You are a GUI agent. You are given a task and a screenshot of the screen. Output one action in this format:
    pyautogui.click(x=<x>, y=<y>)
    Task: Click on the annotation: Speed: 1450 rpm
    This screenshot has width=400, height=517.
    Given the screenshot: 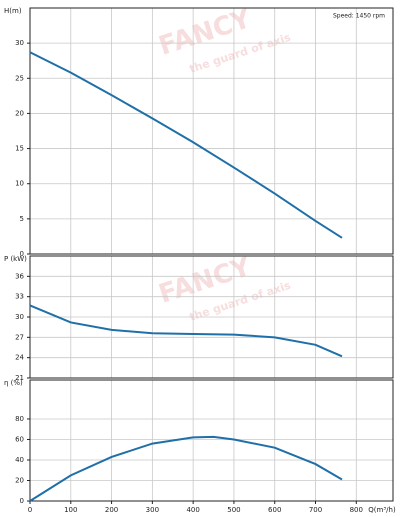 What is the action you would take?
    pyautogui.click(x=359, y=16)
    